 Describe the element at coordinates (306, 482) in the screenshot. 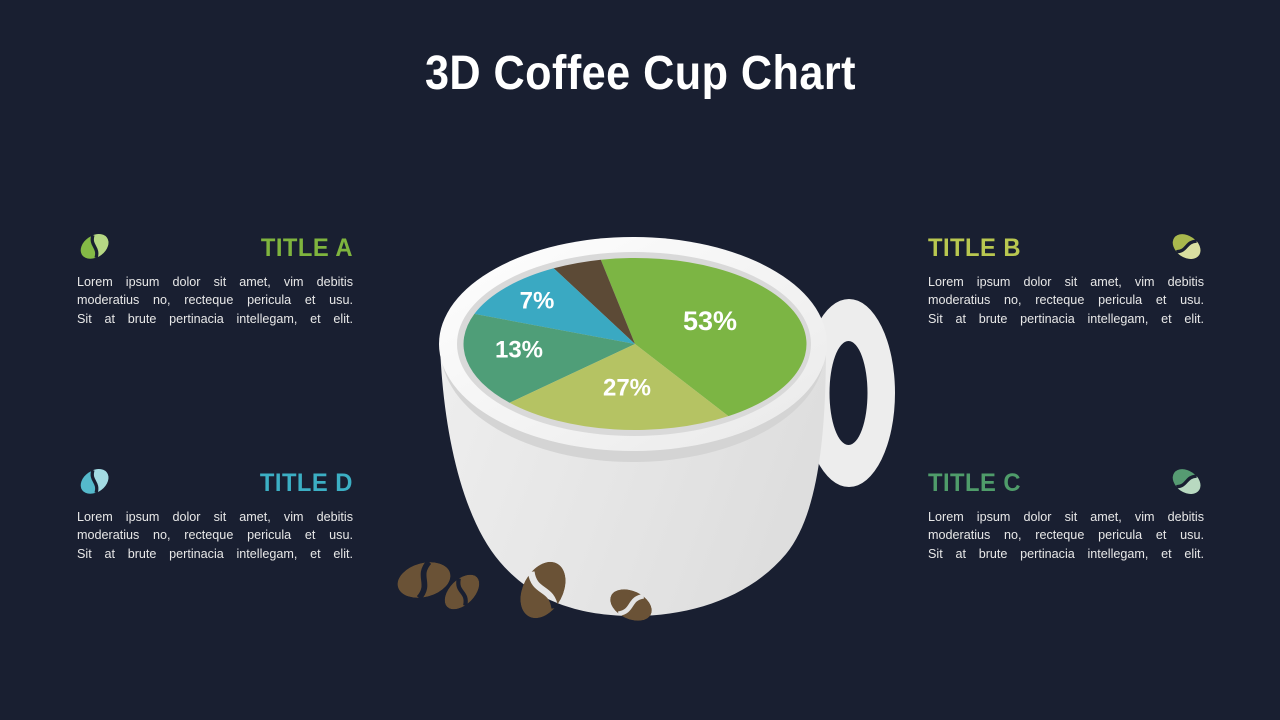

I see `block-title: TITLE D` at that location.